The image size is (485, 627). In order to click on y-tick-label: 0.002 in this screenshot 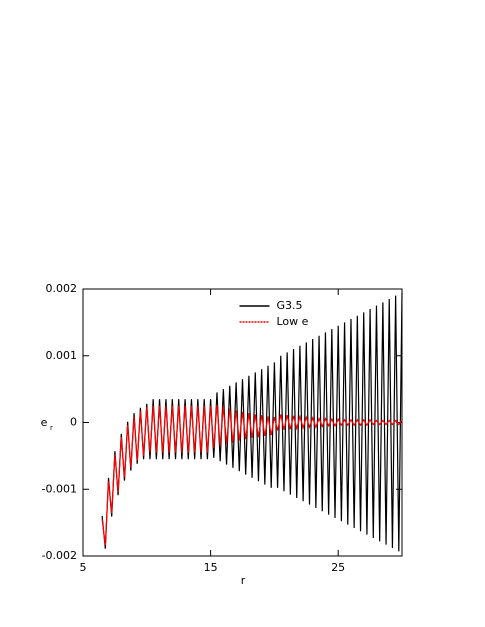, I will do `click(62, 288)`.